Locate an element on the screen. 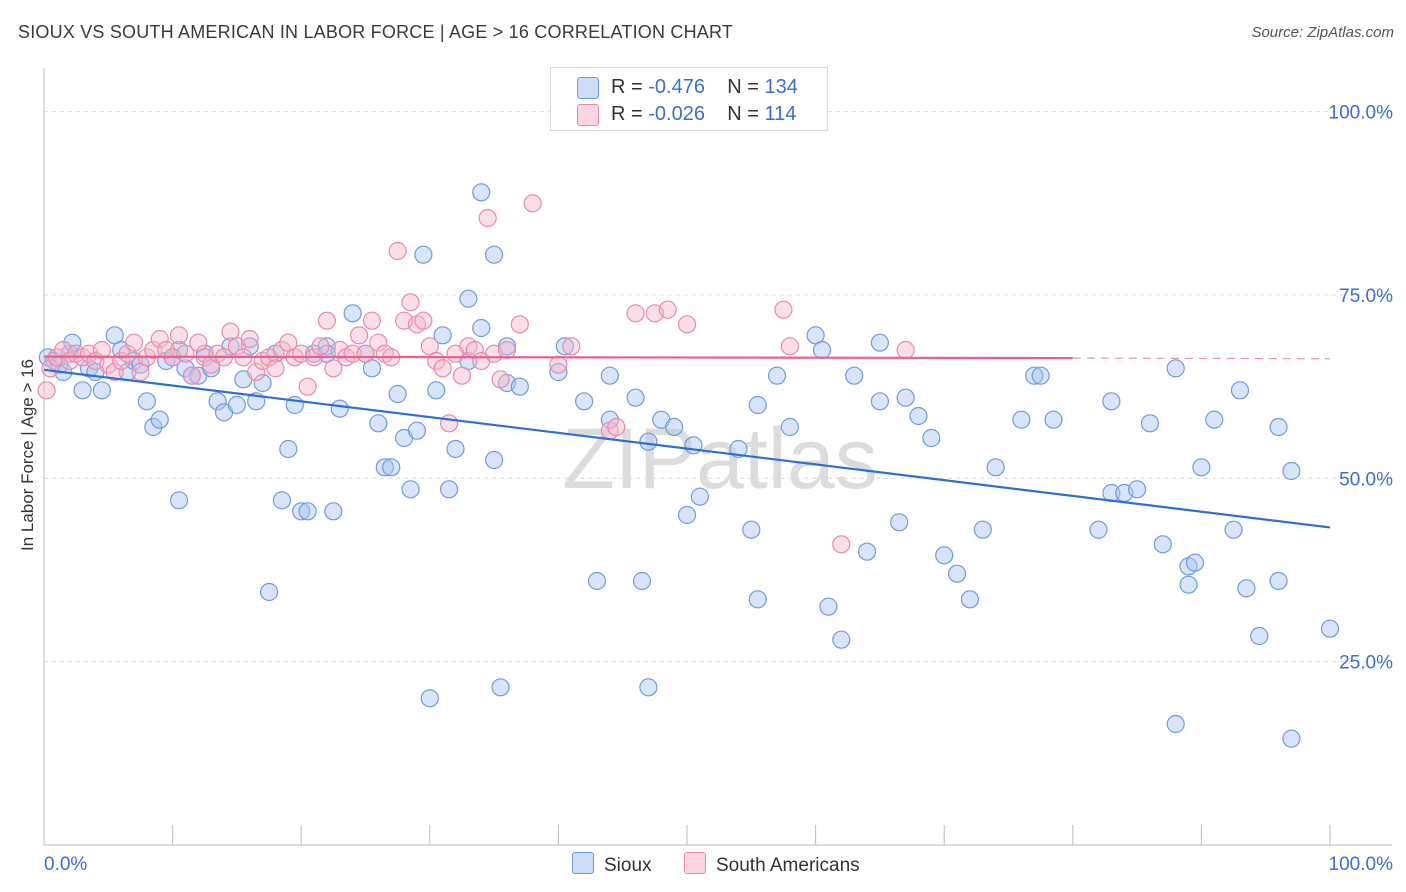 The height and width of the screenshot is (892, 1406). x-tick-label: 0.0% is located at coordinates (65, 864).